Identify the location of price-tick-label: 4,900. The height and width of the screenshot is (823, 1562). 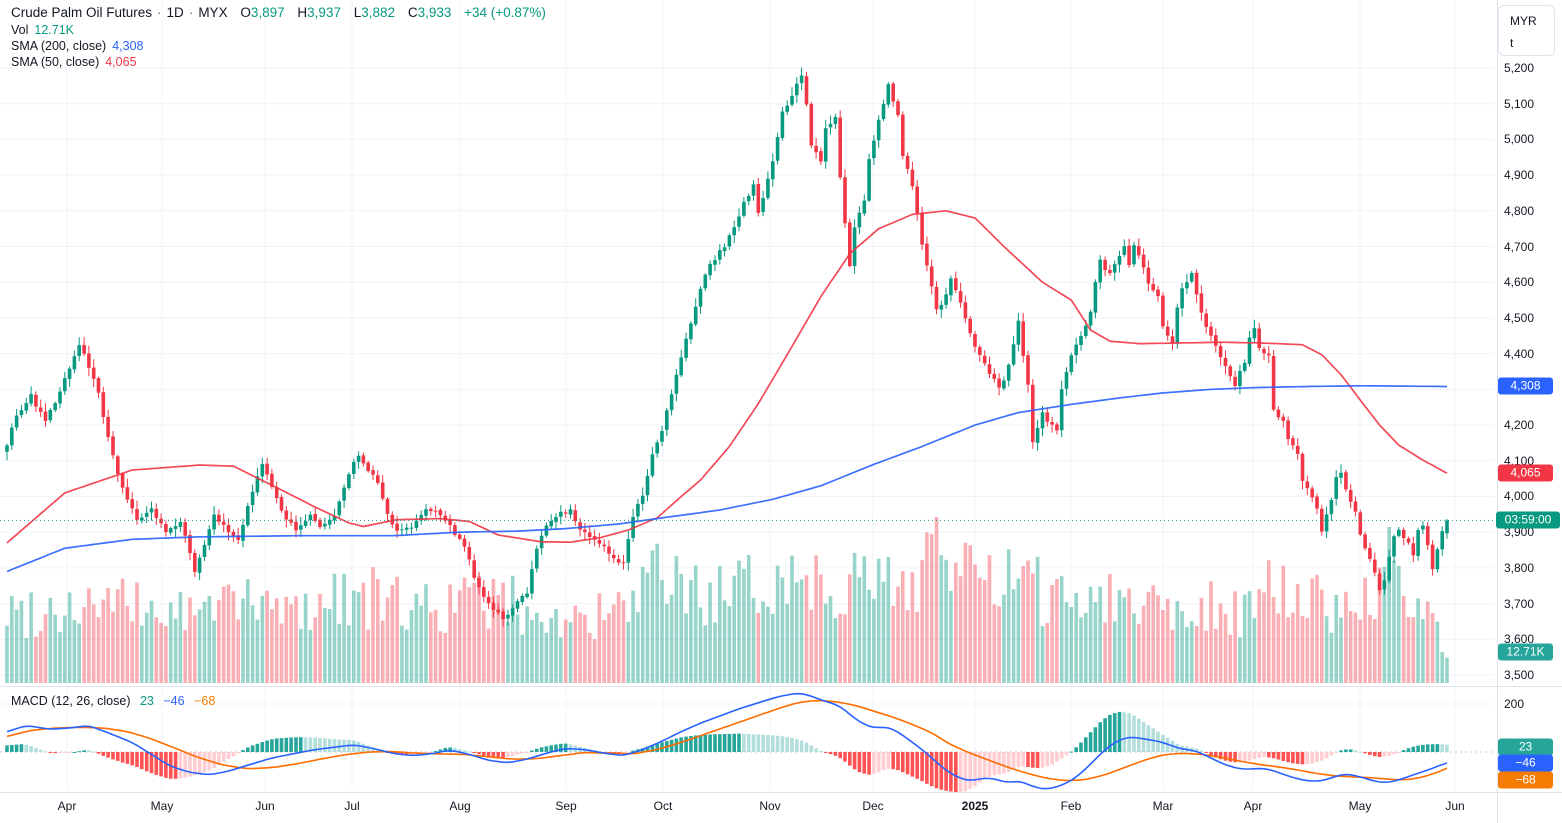
(1519, 175).